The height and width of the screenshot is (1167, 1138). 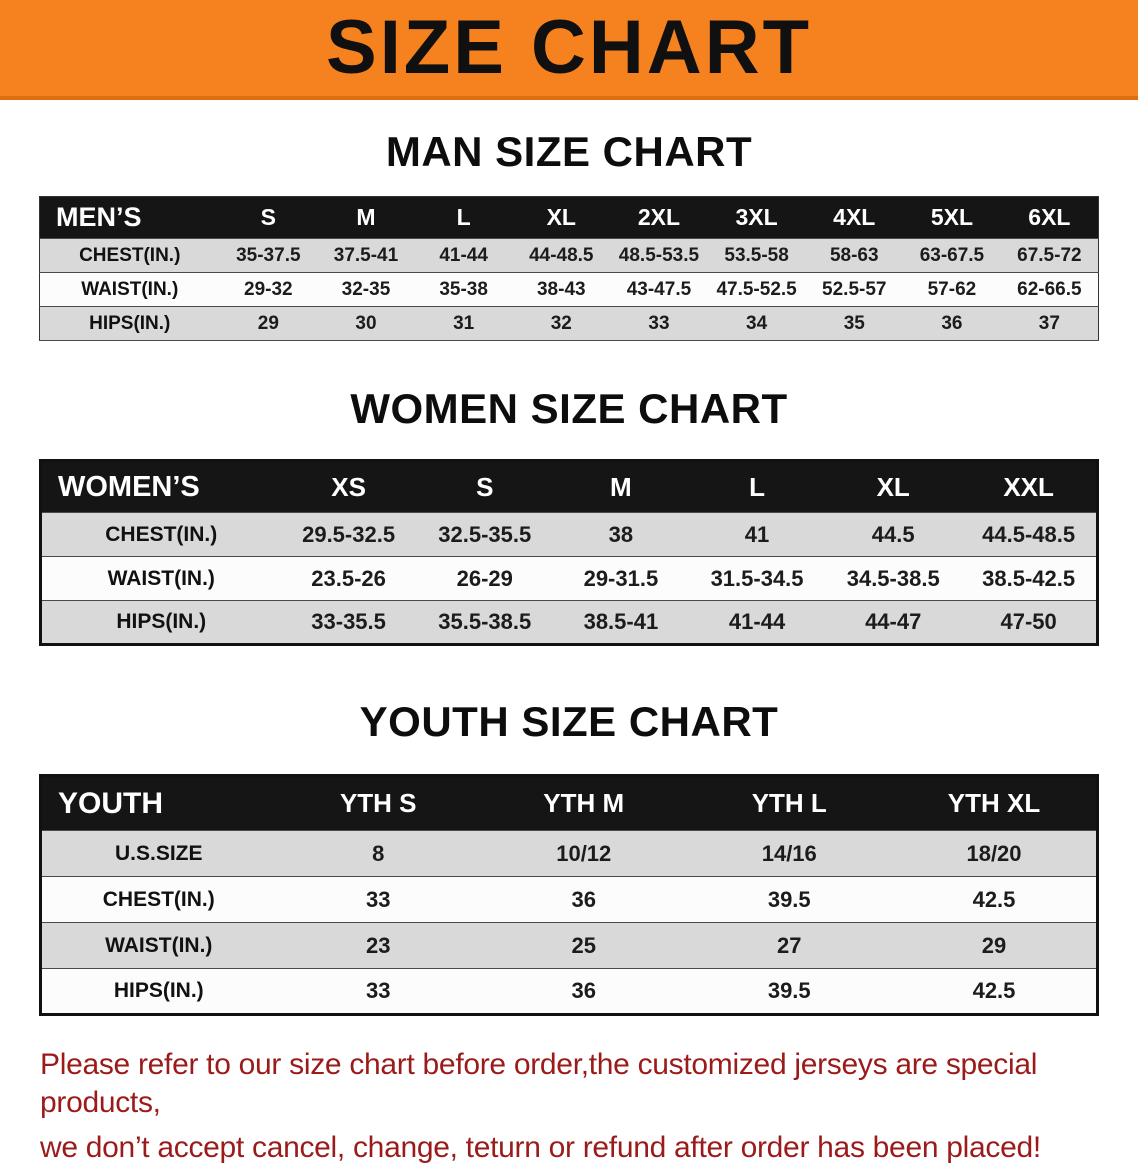 What do you see at coordinates (1029, 578) in the screenshot?
I see `size-cell: 38.5-42.5` at bounding box center [1029, 578].